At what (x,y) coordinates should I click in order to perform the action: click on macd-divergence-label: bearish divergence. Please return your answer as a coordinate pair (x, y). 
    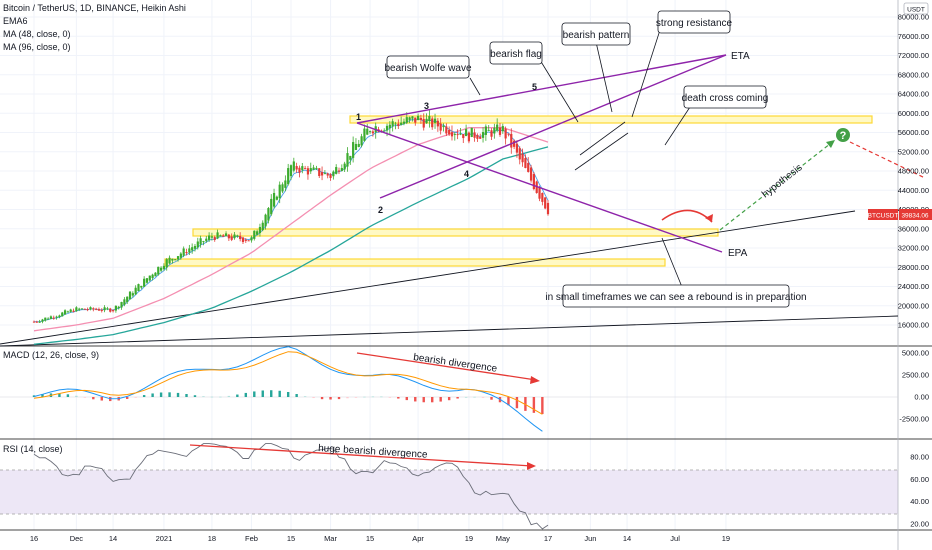
    Looking at the image, I should click on (456, 363).